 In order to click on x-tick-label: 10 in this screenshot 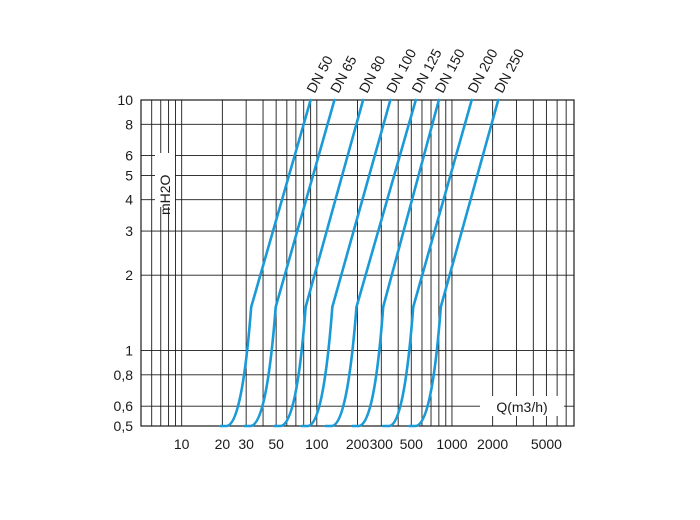, I will do `click(182, 444)`.